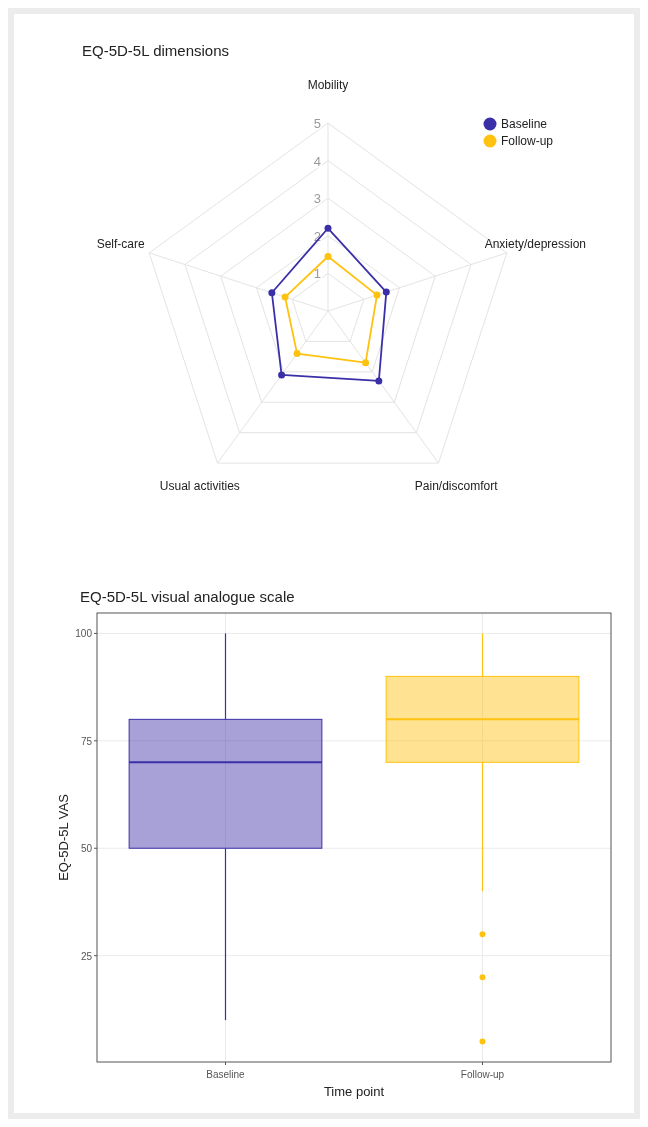  I want to click on y-tick-label: 50, so click(86, 849).